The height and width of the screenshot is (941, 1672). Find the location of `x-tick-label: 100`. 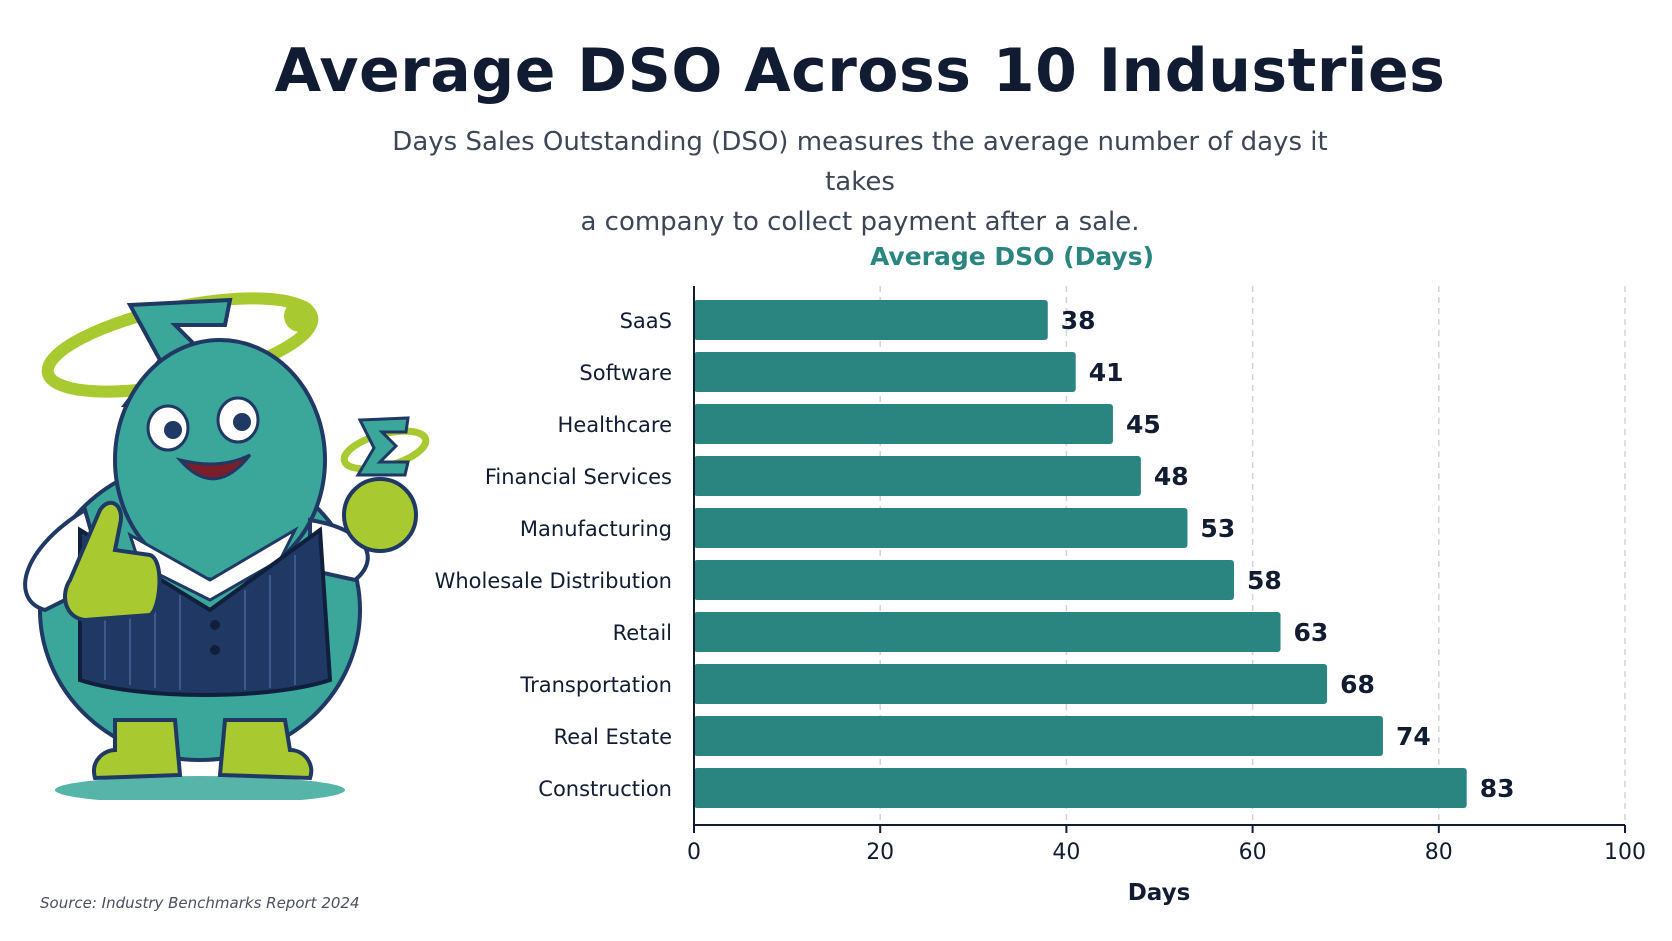

x-tick-label: 100 is located at coordinates (1625, 852).